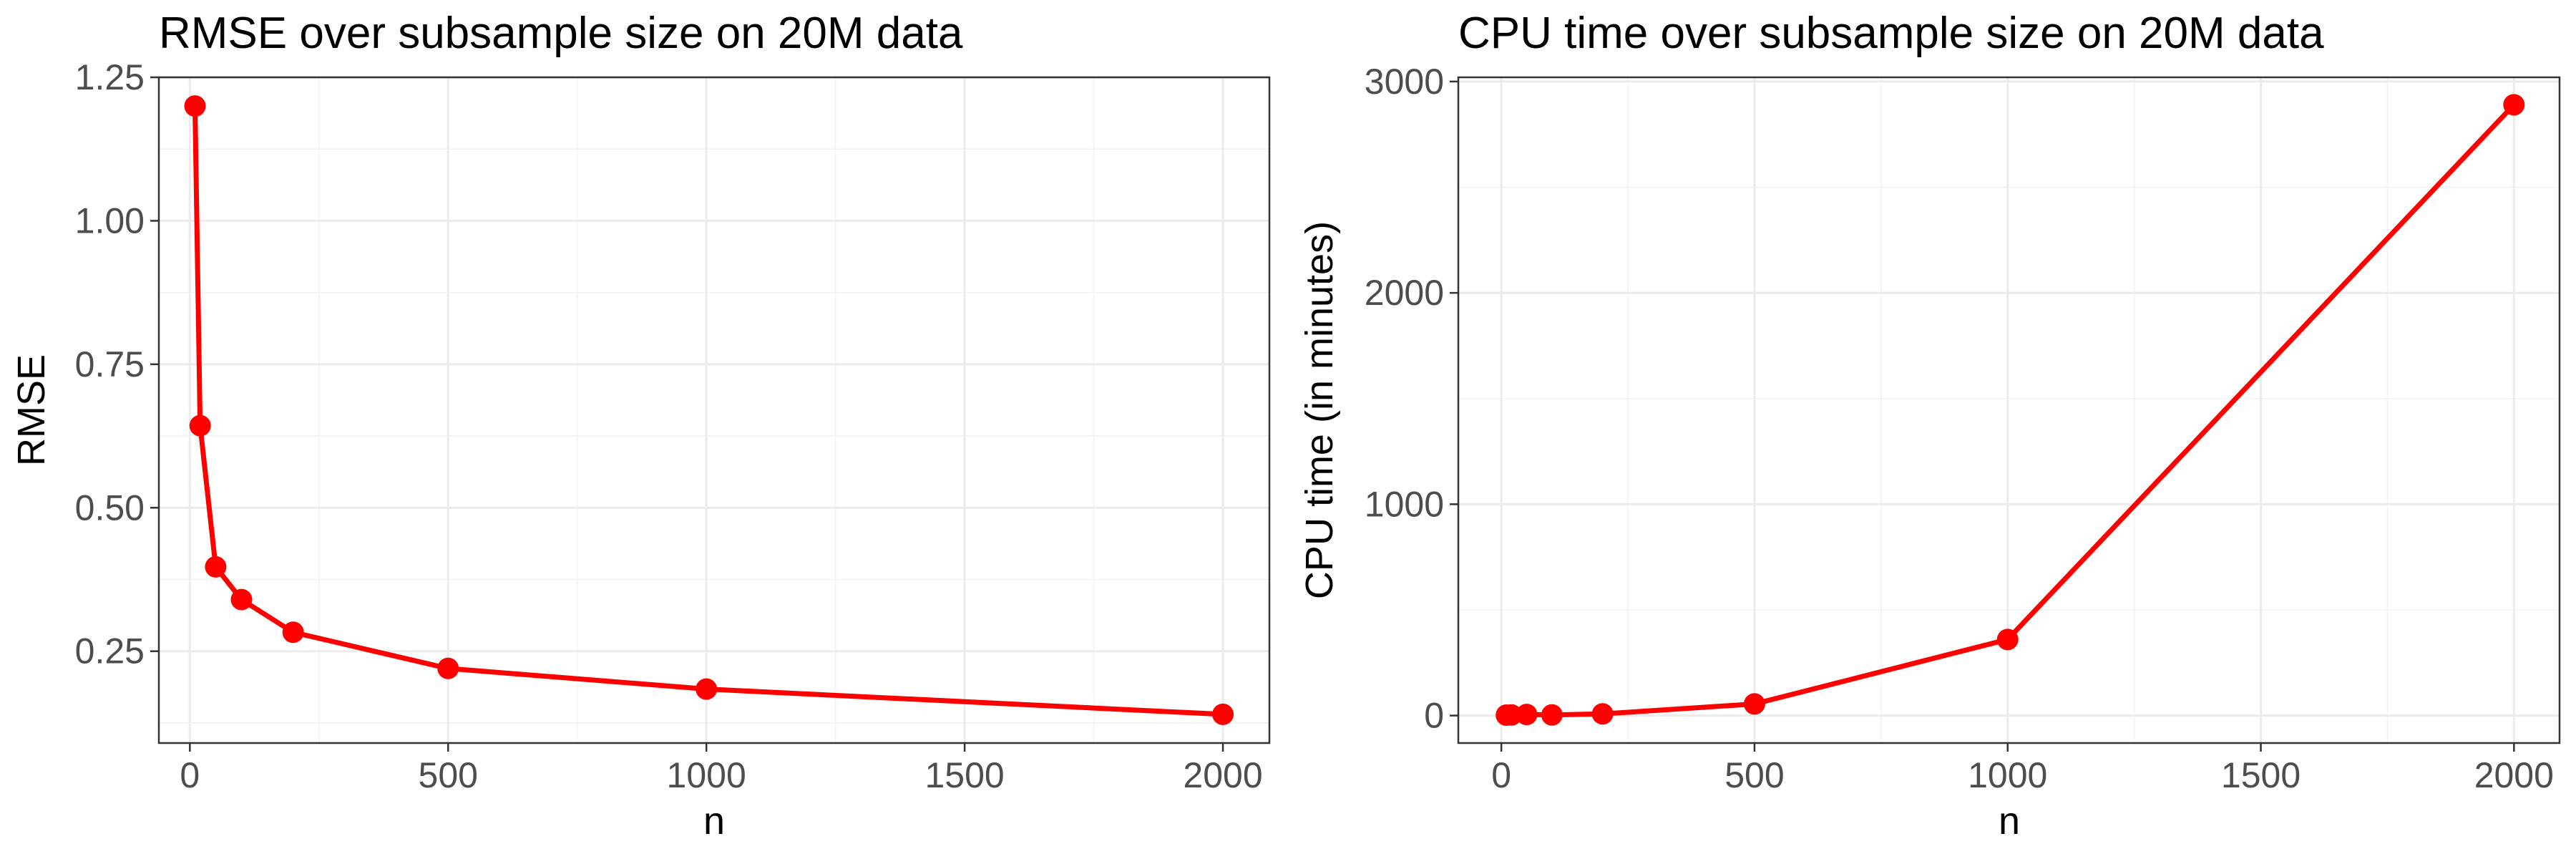 This screenshot has height=859, width=2576. Describe the element at coordinates (1404, 82) in the screenshot. I see `cpu-y-tick-label: 3000` at that location.